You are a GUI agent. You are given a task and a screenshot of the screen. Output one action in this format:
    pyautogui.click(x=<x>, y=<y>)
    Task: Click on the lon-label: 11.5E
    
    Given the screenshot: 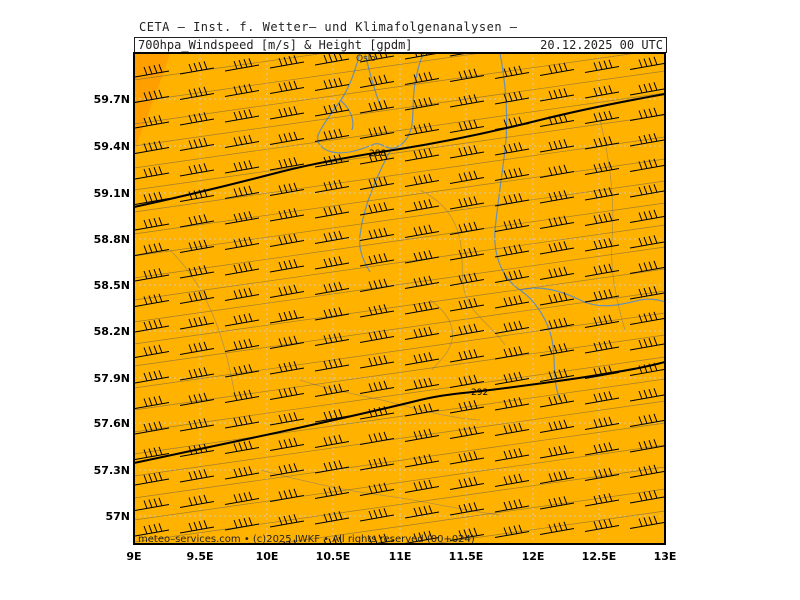 What is the action you would take?
    pyautogui.click(x=466, y=556)
    